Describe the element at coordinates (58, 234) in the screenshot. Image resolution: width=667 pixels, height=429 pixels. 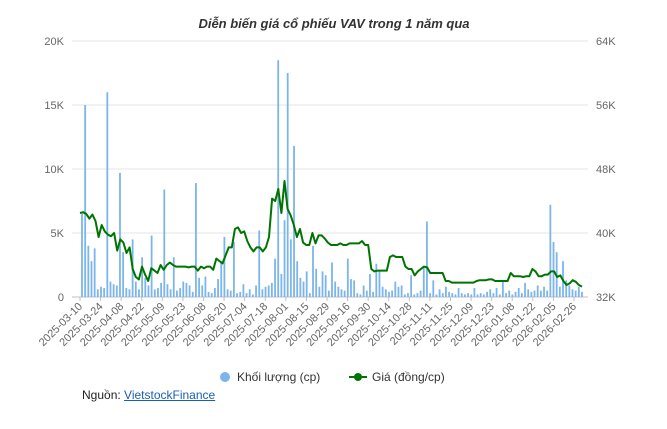
I see `y-left-tick-label: 5K` at that location.